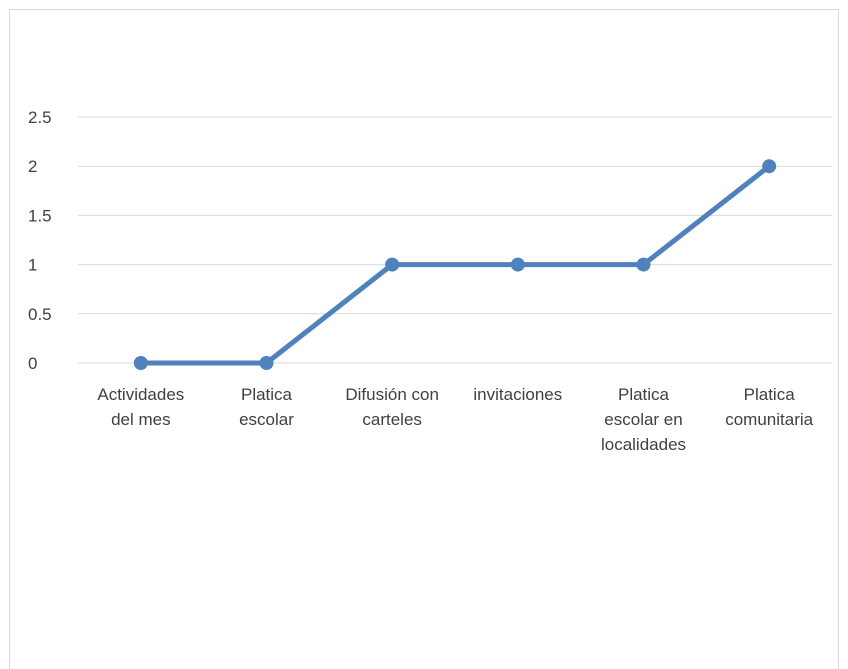 The width and height of the screenshot is (848, 669). What do you see at coordinates (392, 407) in the screenshot?
I see `x-tick-label: Difusión con carteles` at bounding box center [392, 407].